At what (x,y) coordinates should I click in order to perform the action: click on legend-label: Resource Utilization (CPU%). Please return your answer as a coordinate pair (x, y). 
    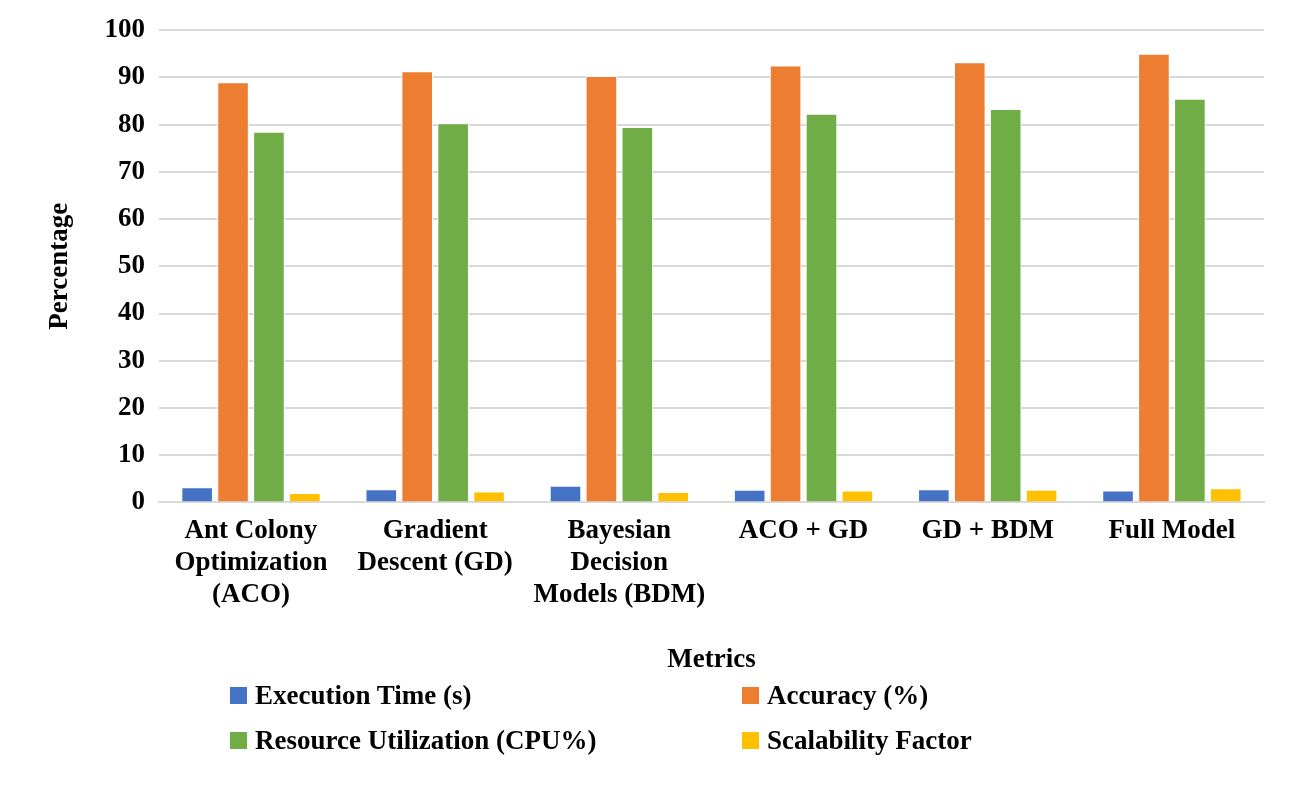
    Looking at the image, I should click on (426, 740).